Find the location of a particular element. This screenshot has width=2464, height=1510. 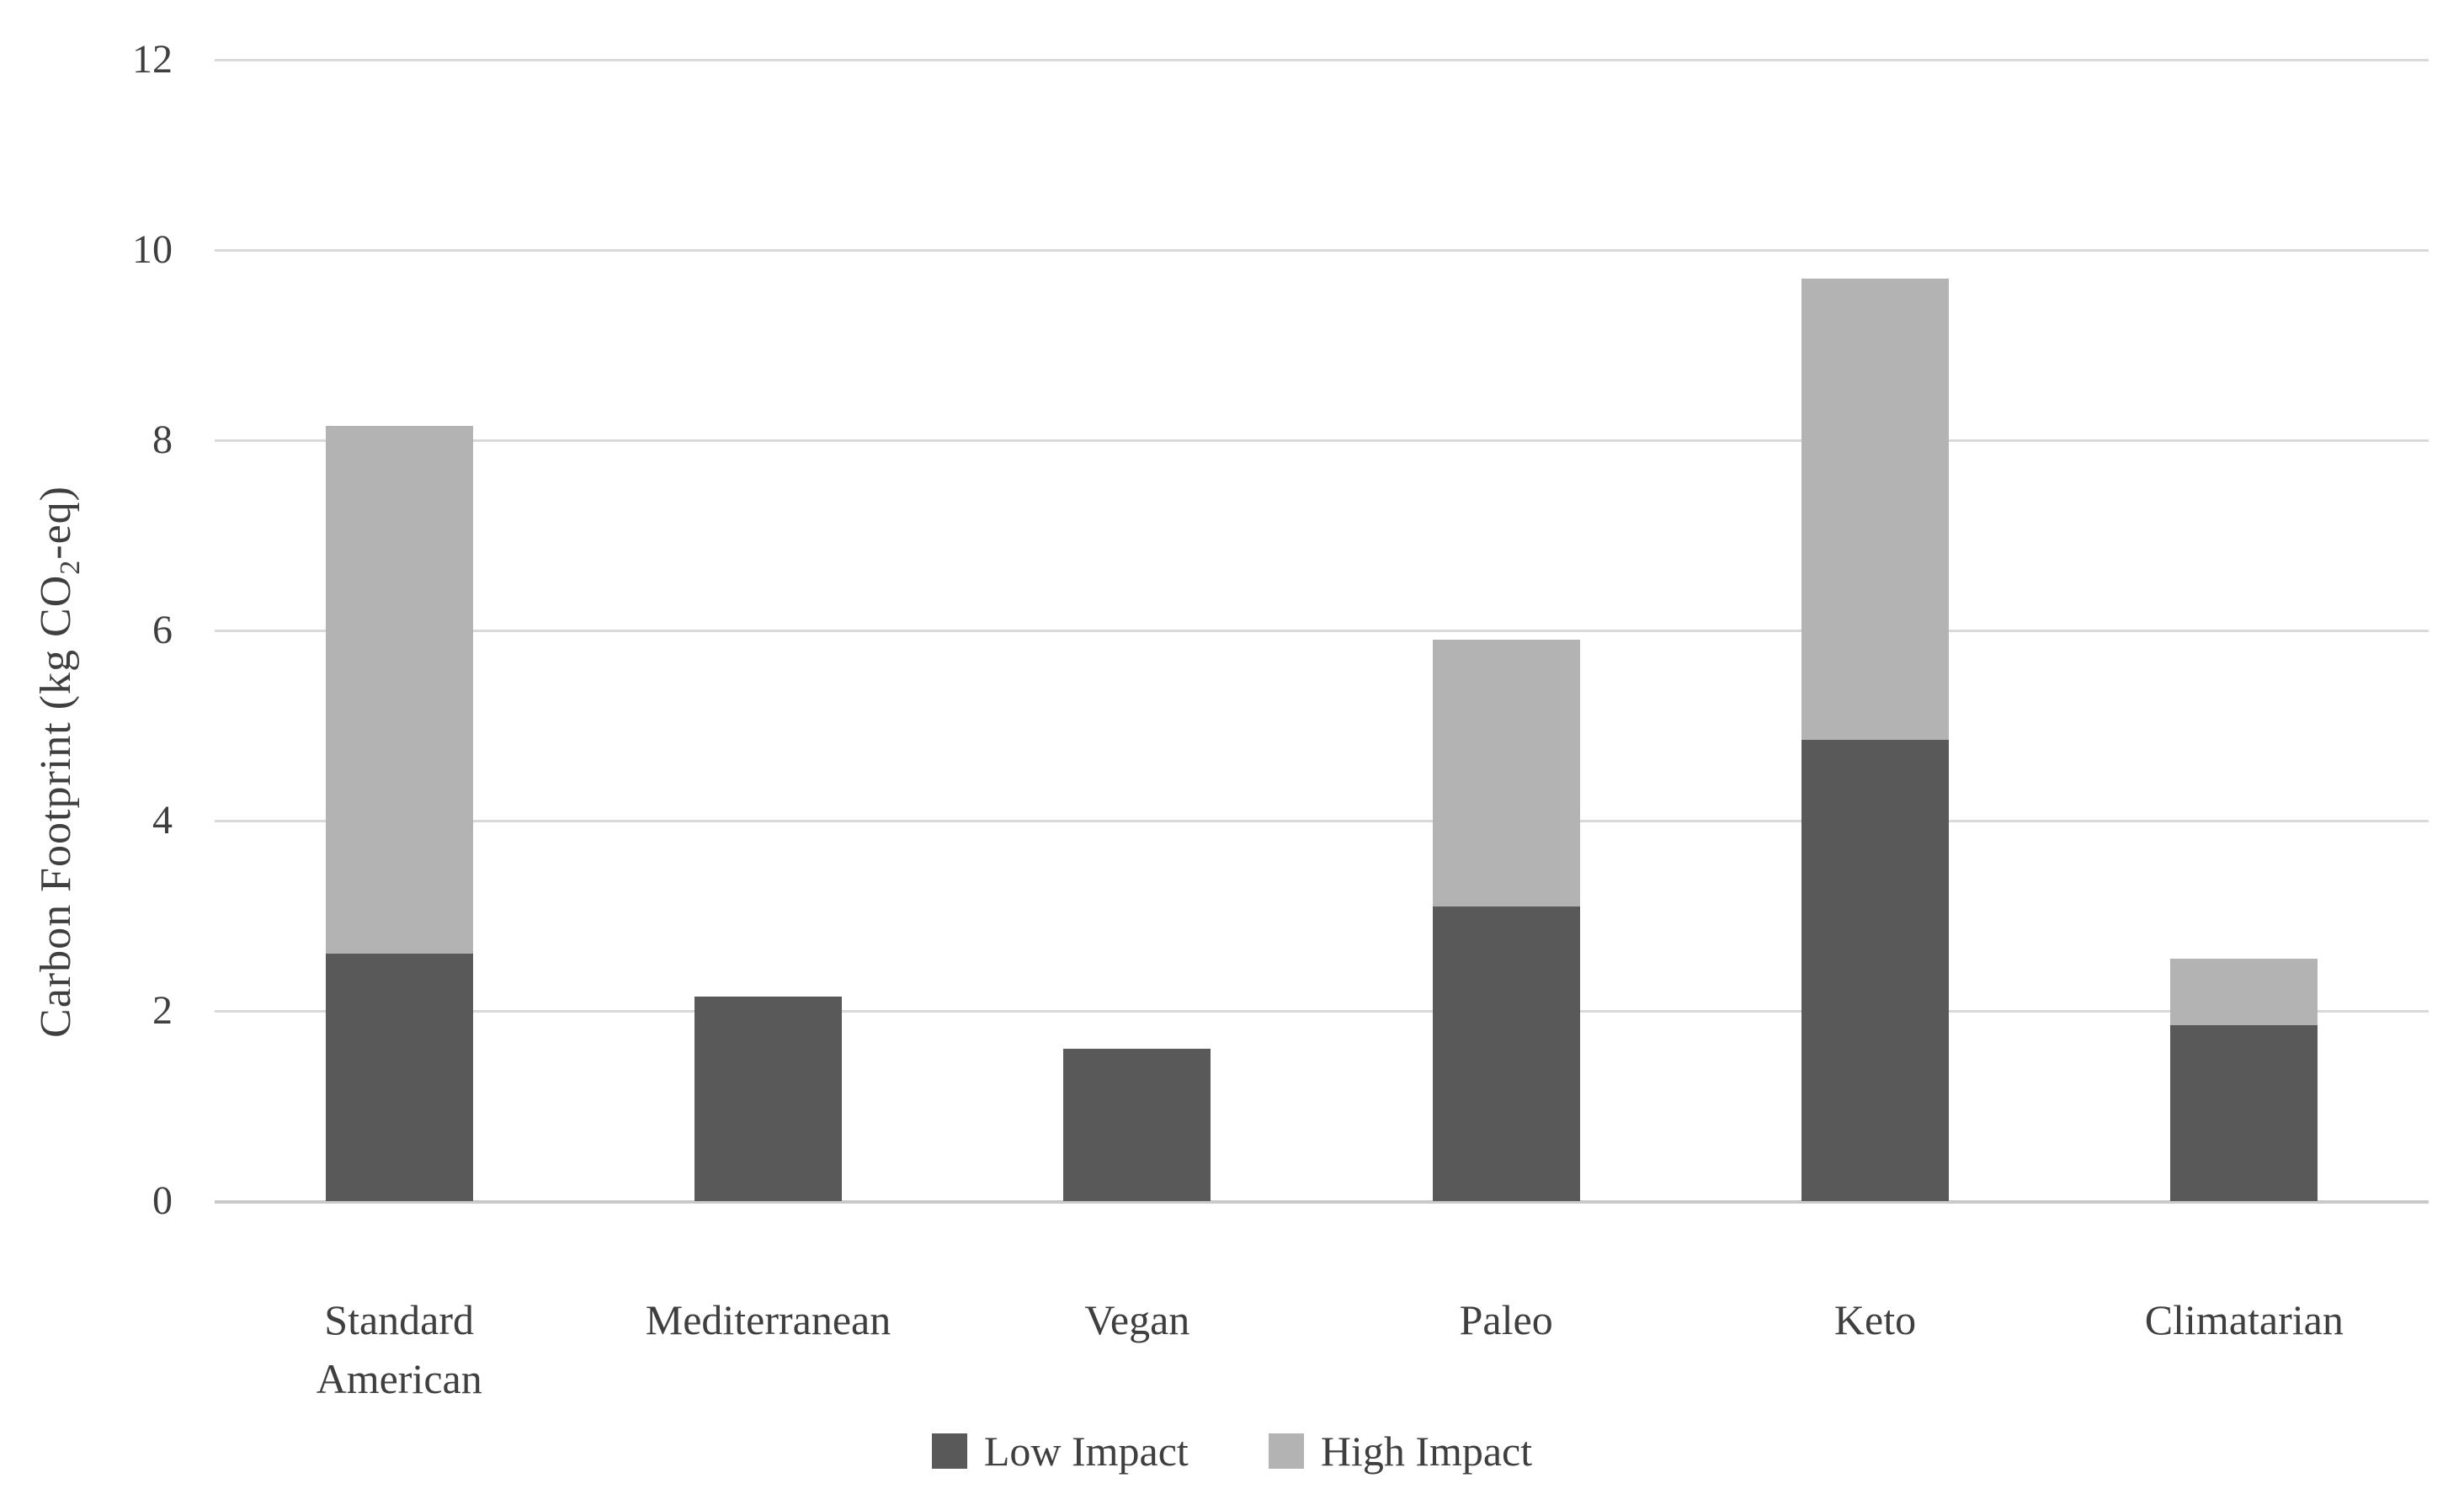

y-axis-title: Carbon Footprint (kg CO2-eq) is located at coordinates (59, 762).